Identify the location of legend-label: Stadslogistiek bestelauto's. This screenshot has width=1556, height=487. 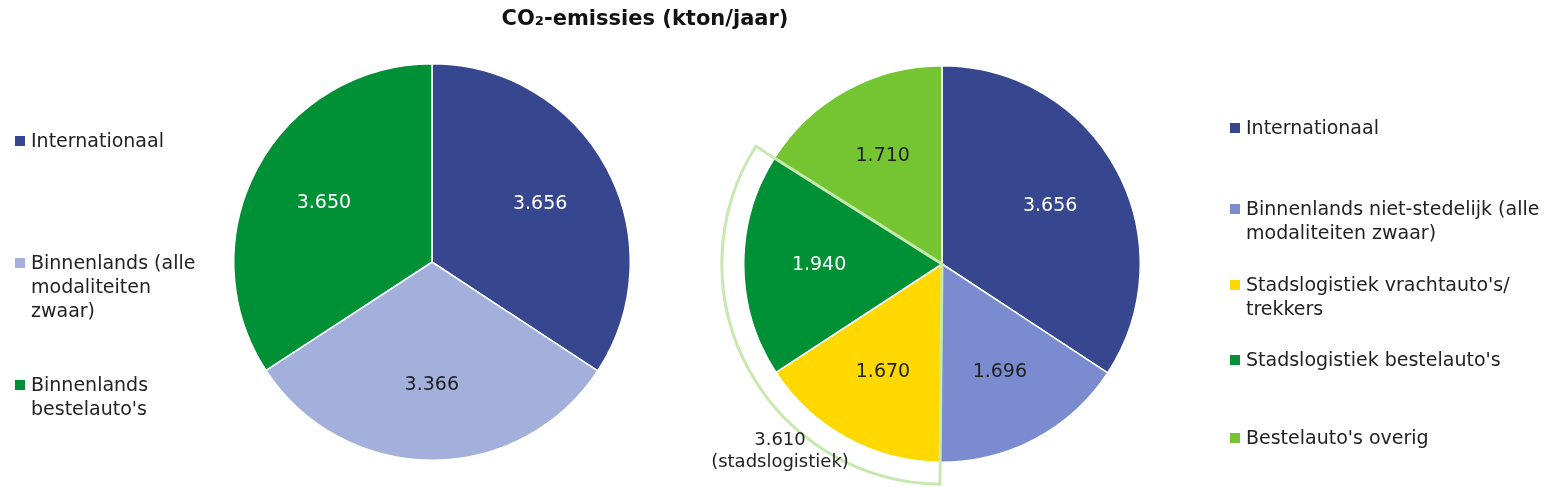
(1373, 359).